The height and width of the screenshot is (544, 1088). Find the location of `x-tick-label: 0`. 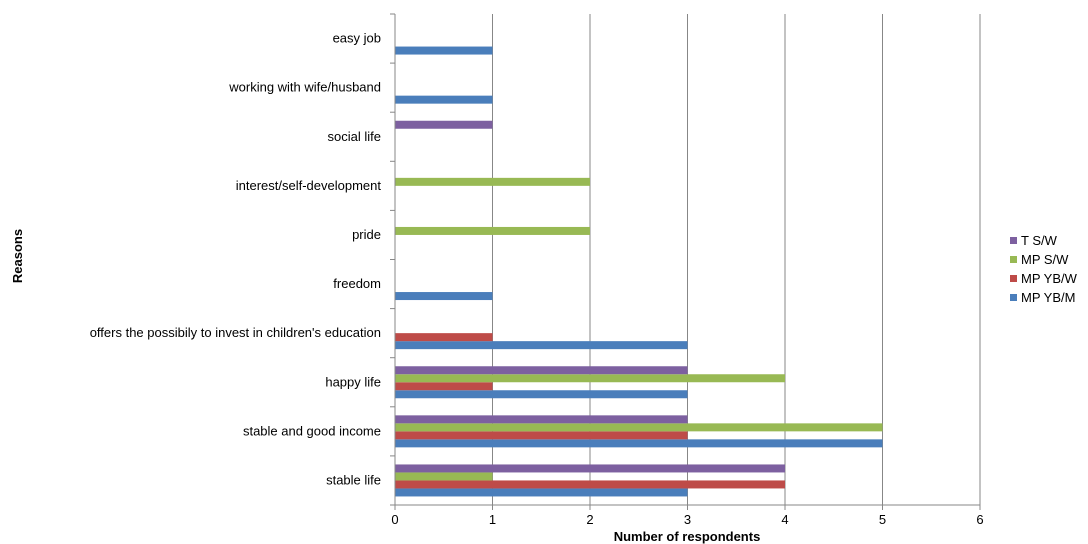

x-tick-label: 0 is located at coordinates (394, 519).